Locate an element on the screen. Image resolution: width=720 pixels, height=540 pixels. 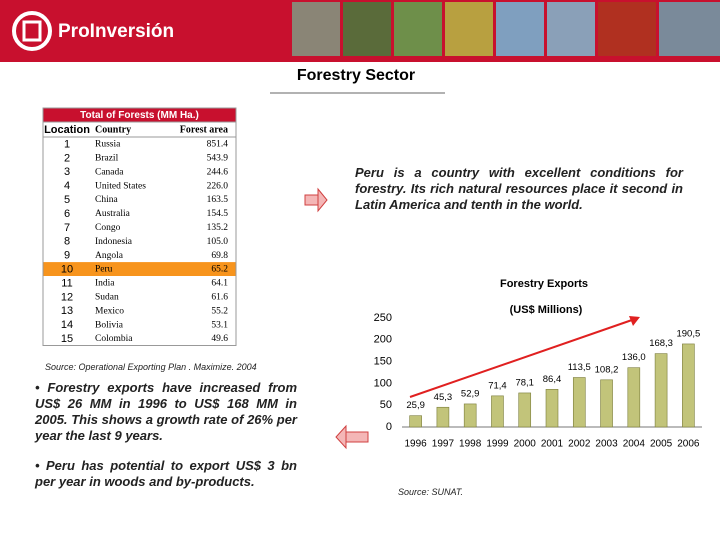
value-label: 108,2 is located at coordinates (607, 369).